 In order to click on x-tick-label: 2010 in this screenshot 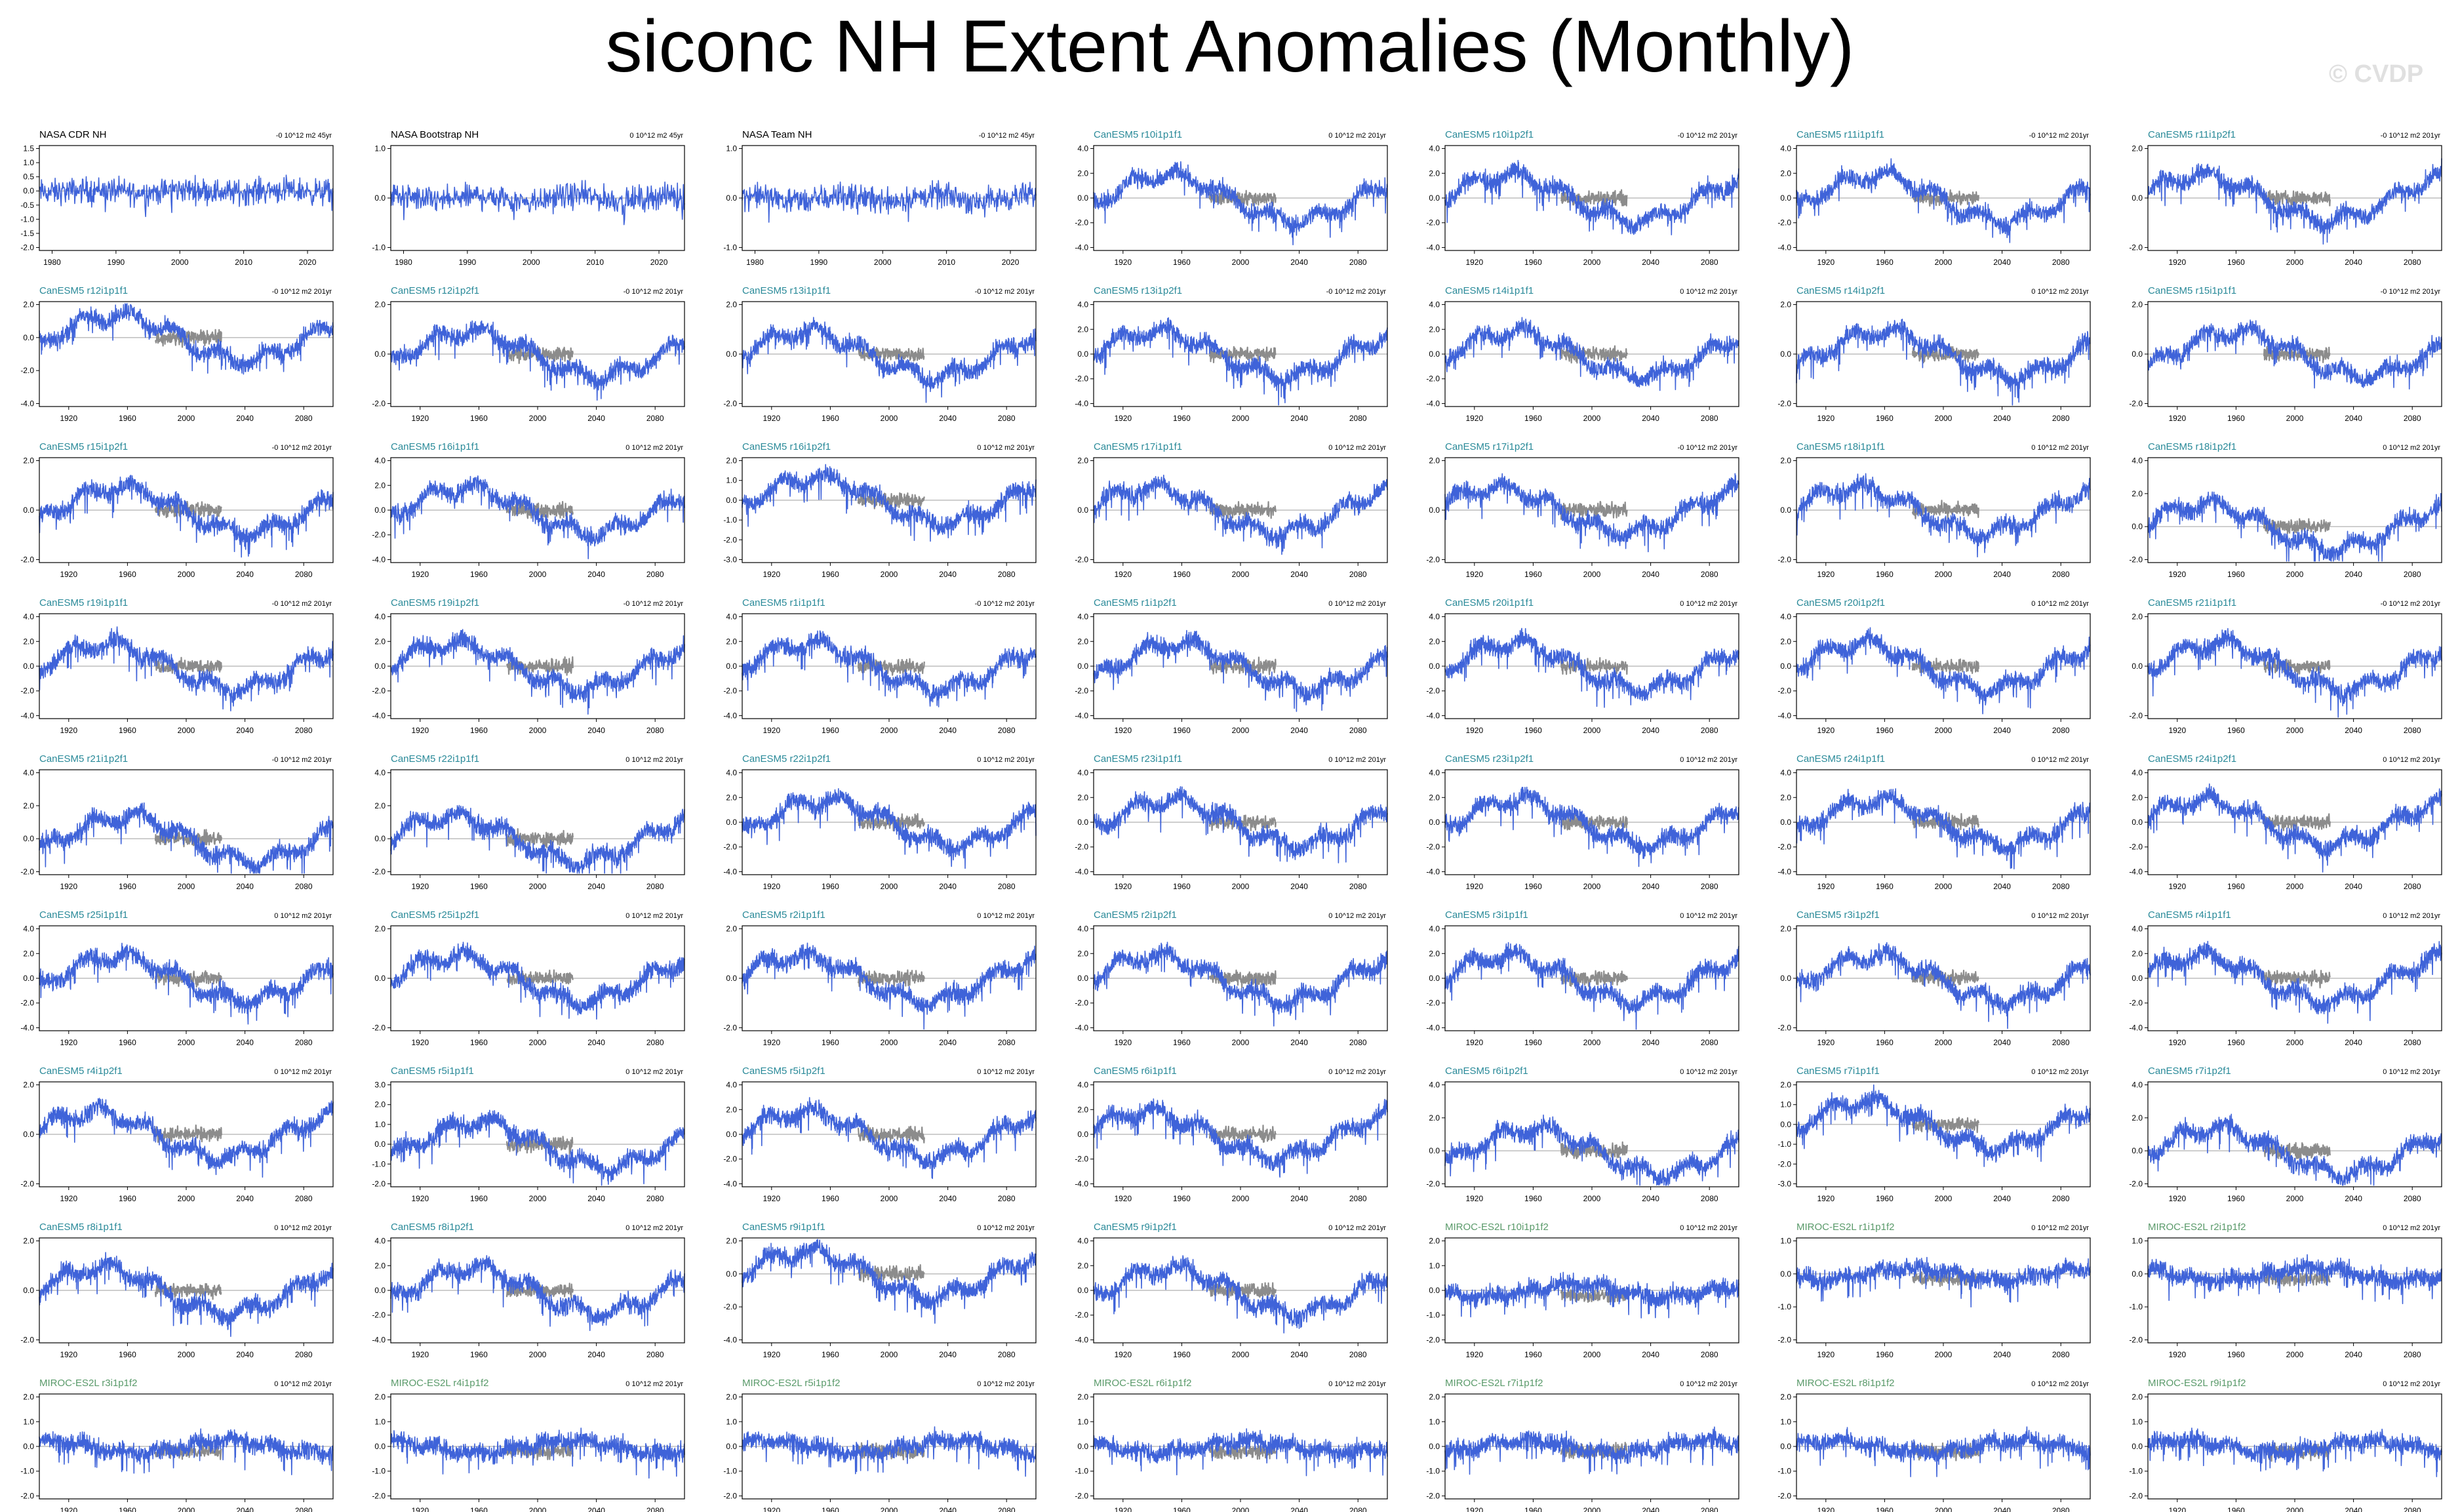, I will do `click(595, 262)`.